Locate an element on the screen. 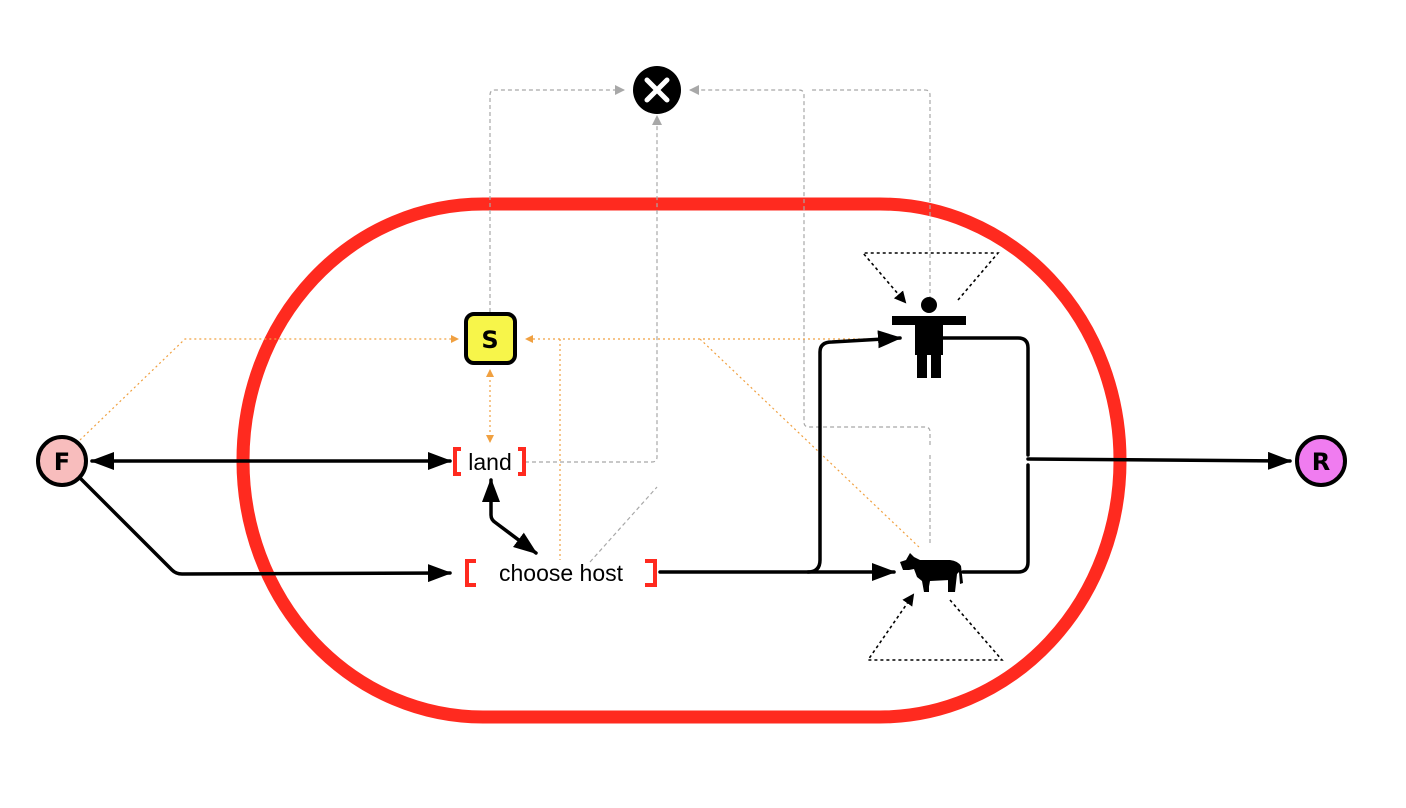  s-node-label: S is located at coordinates (489, 340).